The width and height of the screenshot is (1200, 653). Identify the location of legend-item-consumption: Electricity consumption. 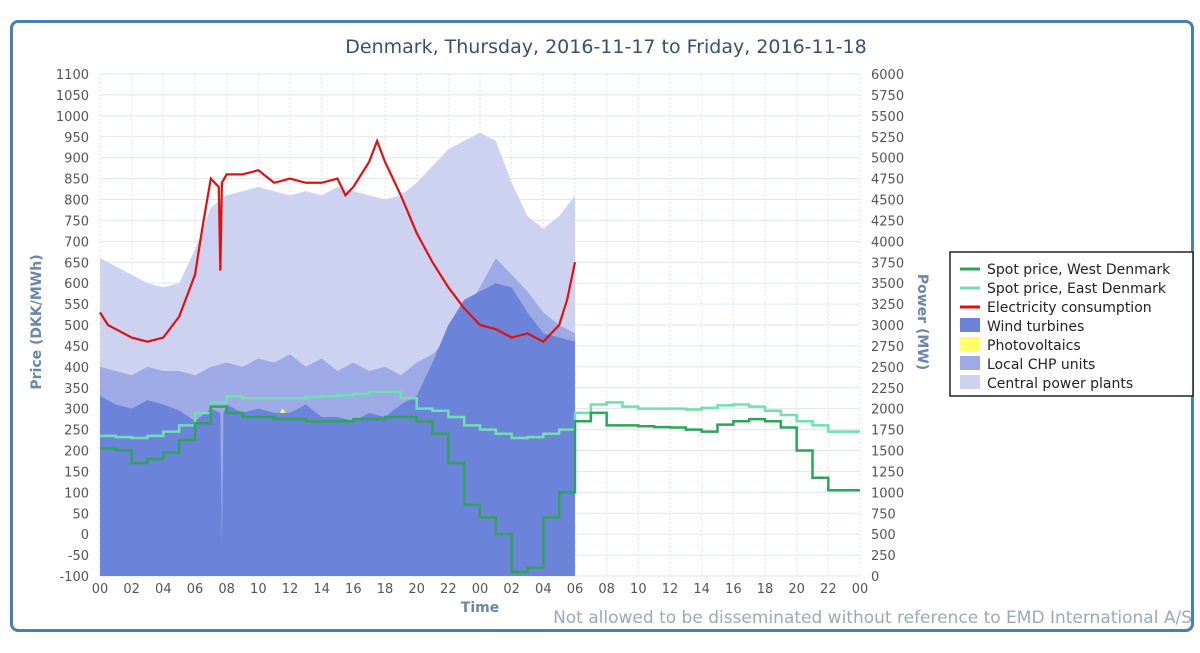
(1069, 308).